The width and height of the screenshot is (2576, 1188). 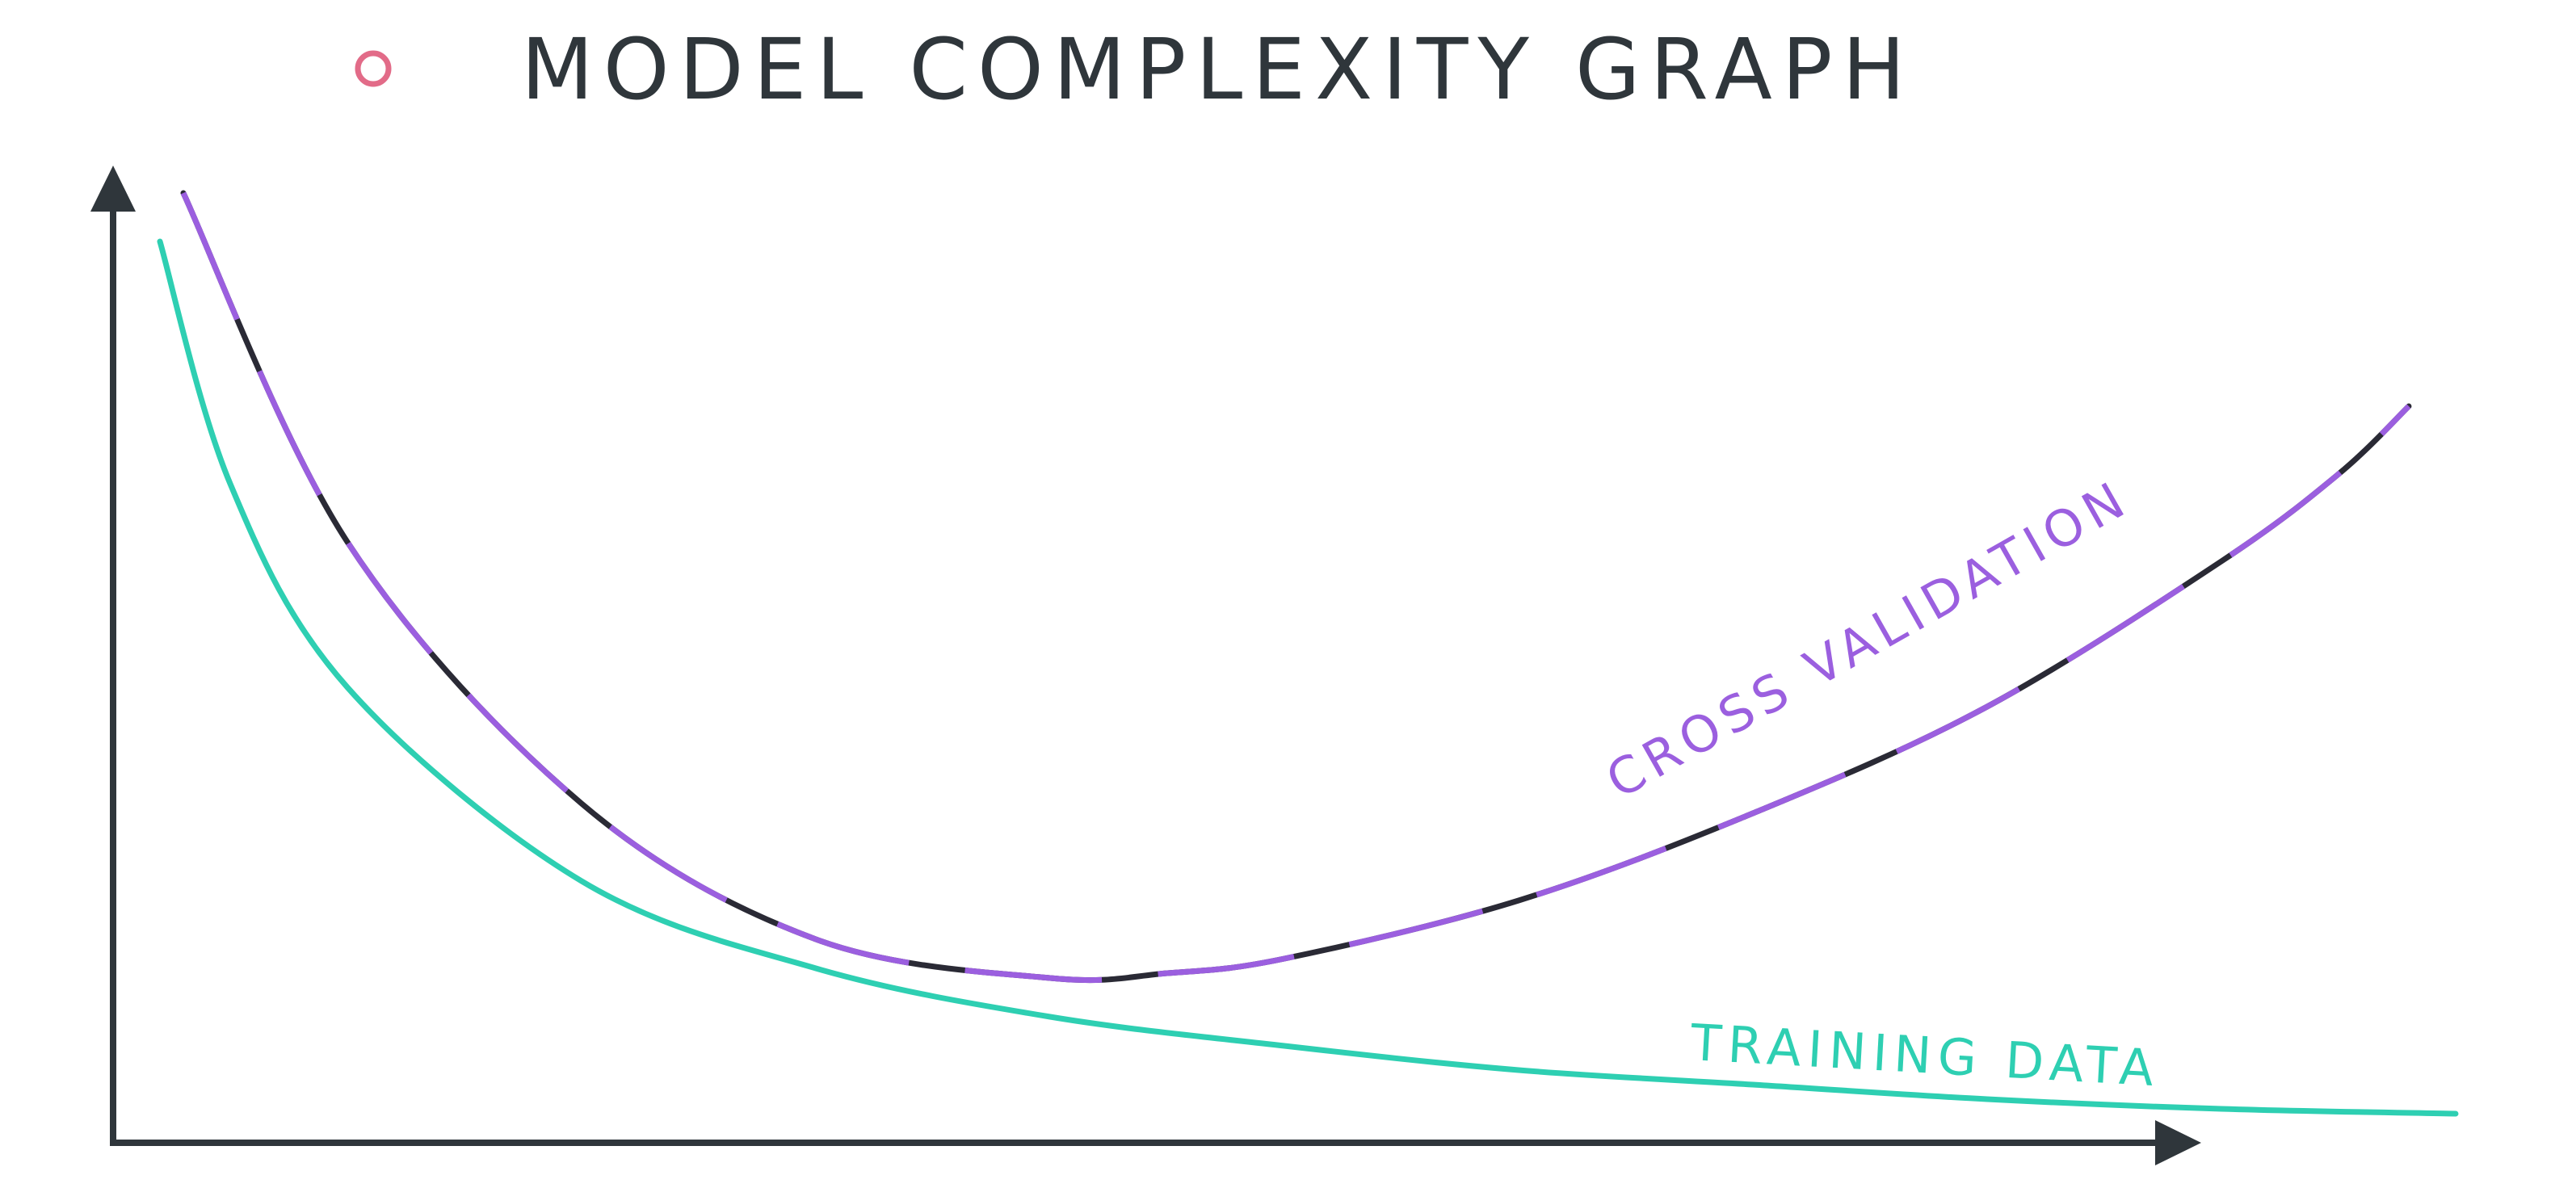 I want to click on y-axis-arrow-icon, so click(x=113, y=189).